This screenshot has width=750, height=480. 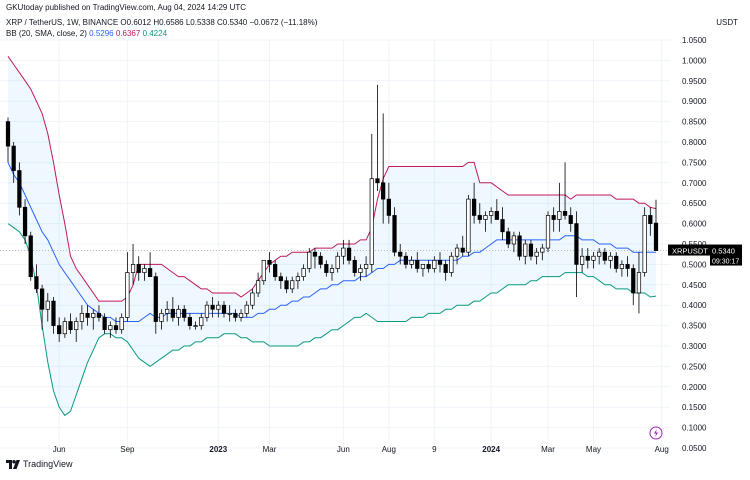 I want to click on bb-label: BB (20, SMA, close, 2), so click(x=46, y=33).